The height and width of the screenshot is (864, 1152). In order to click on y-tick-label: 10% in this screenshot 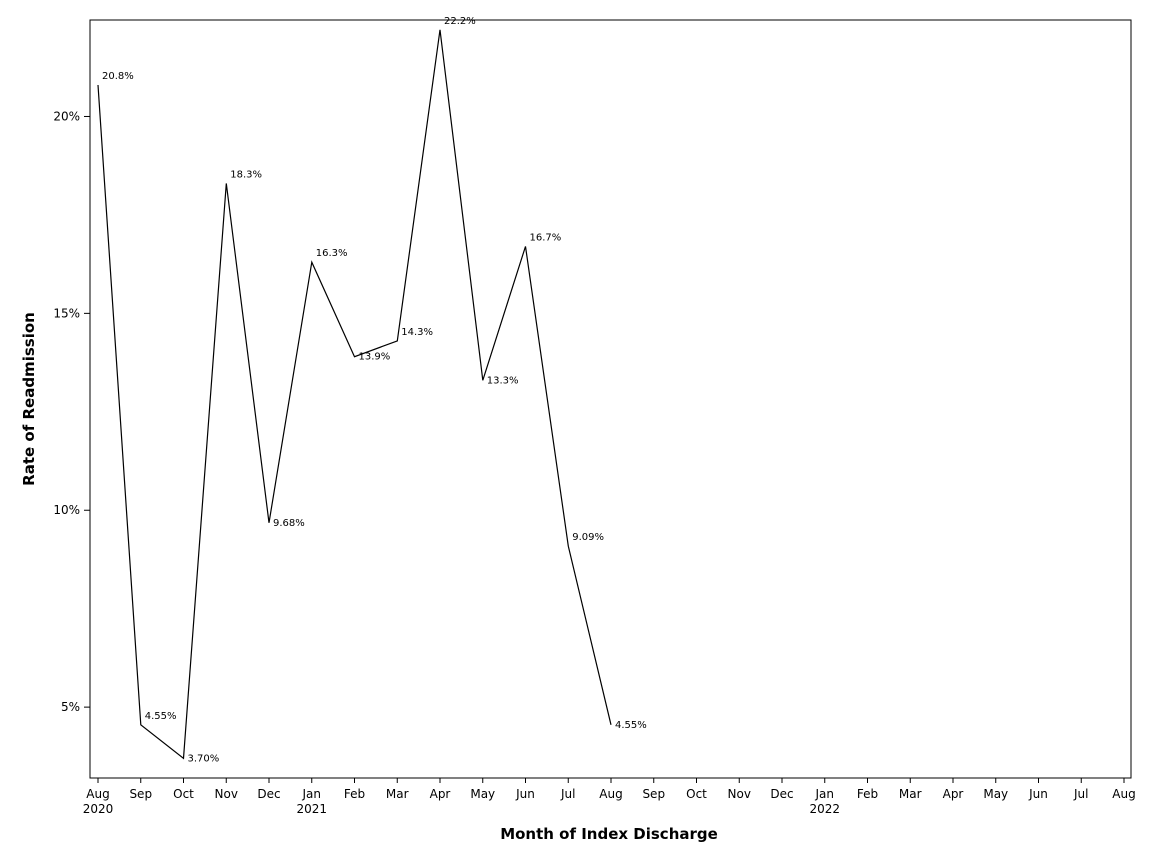, I will do `click(66, 510)`.